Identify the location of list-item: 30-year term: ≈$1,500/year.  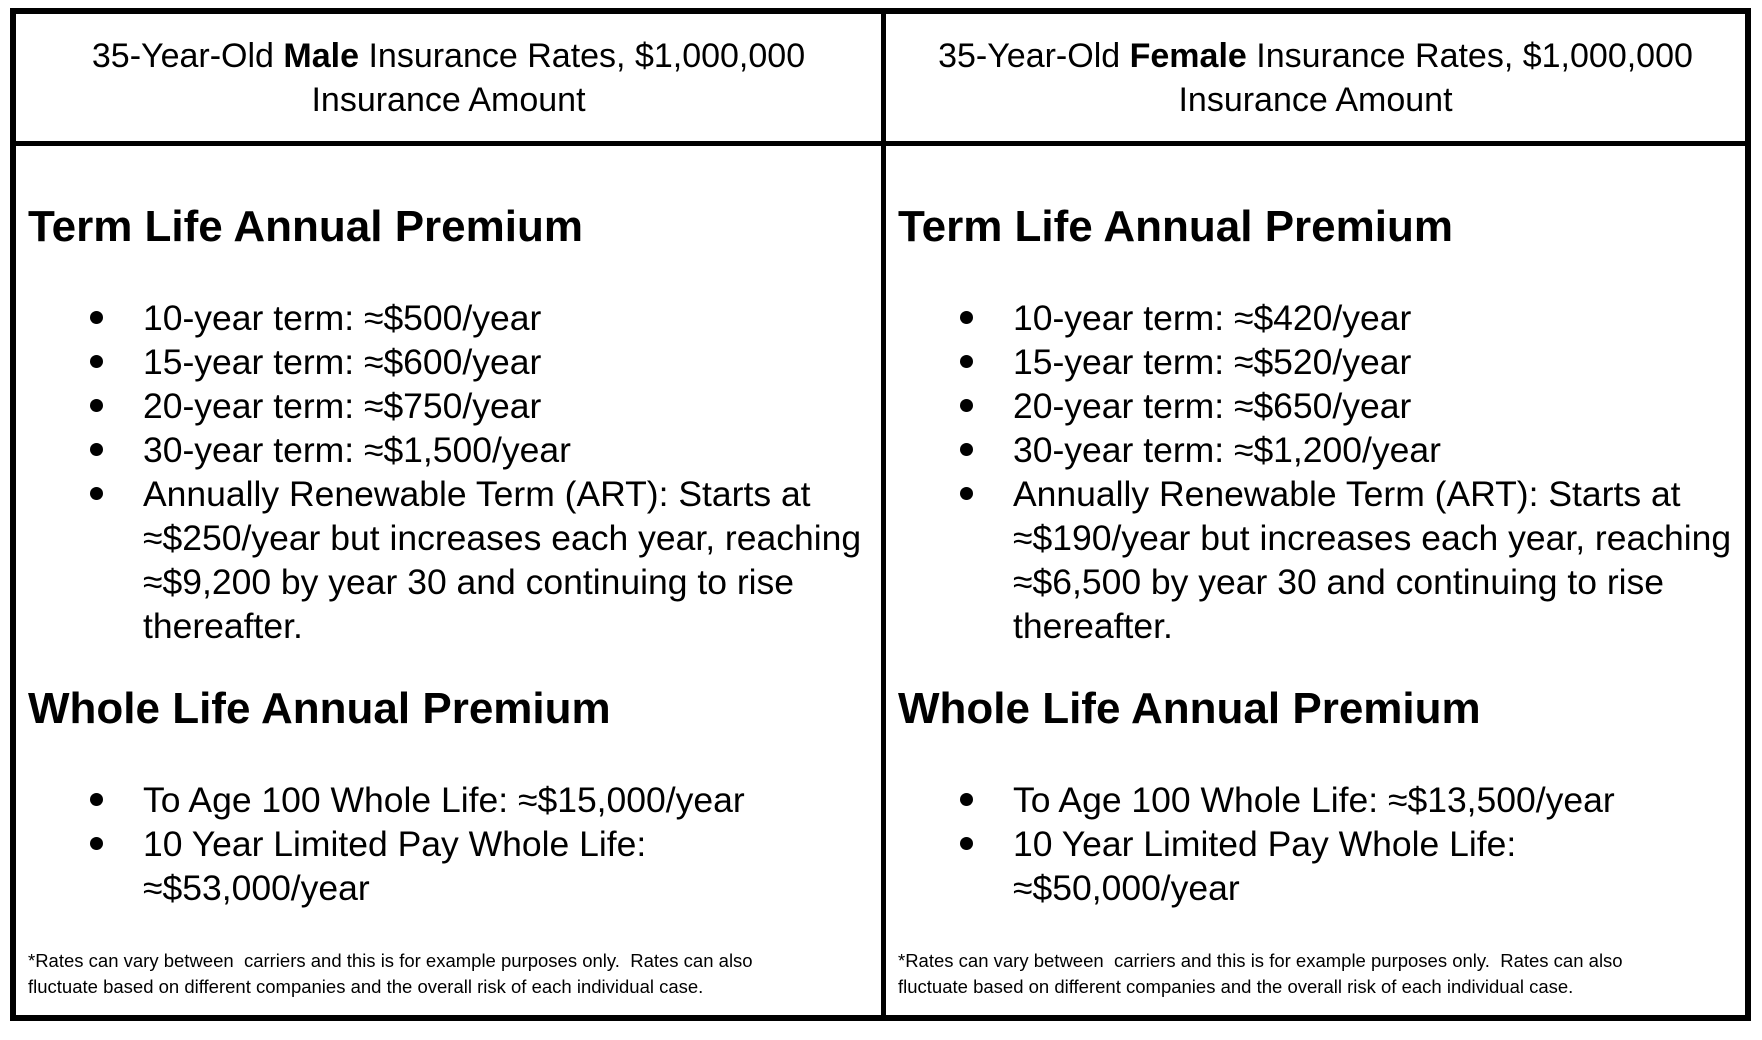
(449, 450).